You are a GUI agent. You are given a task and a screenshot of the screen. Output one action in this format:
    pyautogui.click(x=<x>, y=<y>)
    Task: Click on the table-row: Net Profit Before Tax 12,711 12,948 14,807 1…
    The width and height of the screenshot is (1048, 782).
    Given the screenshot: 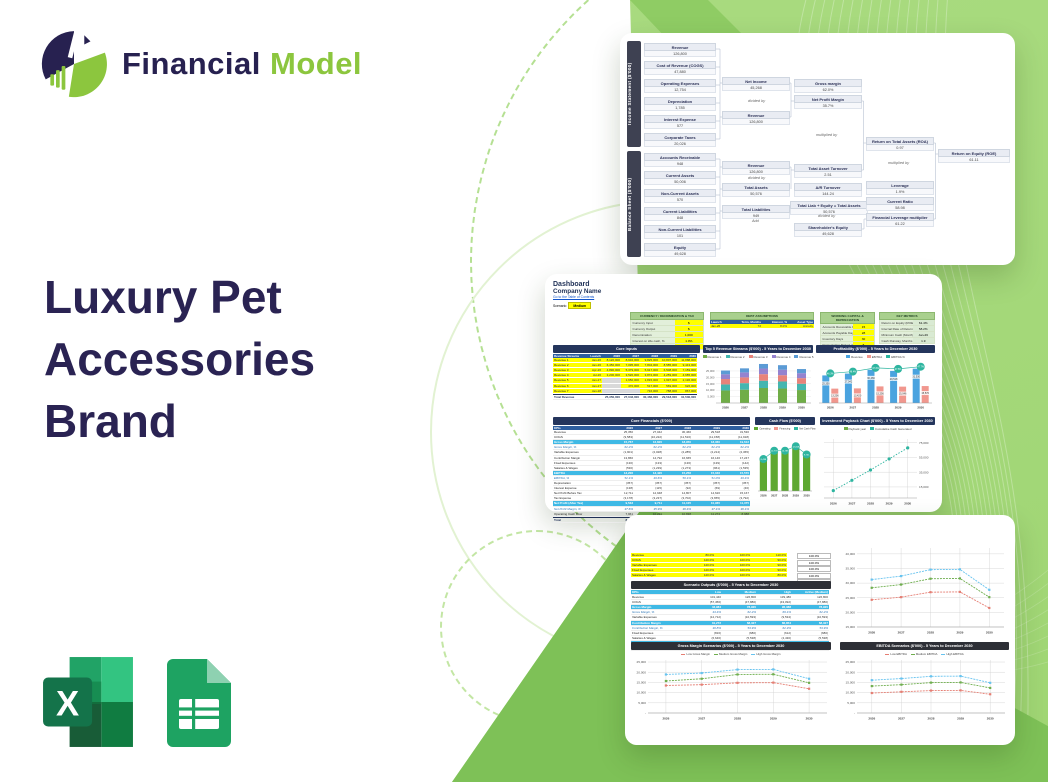 What is the action you would take?
    pyautogui.click(x=651, y=494)
    